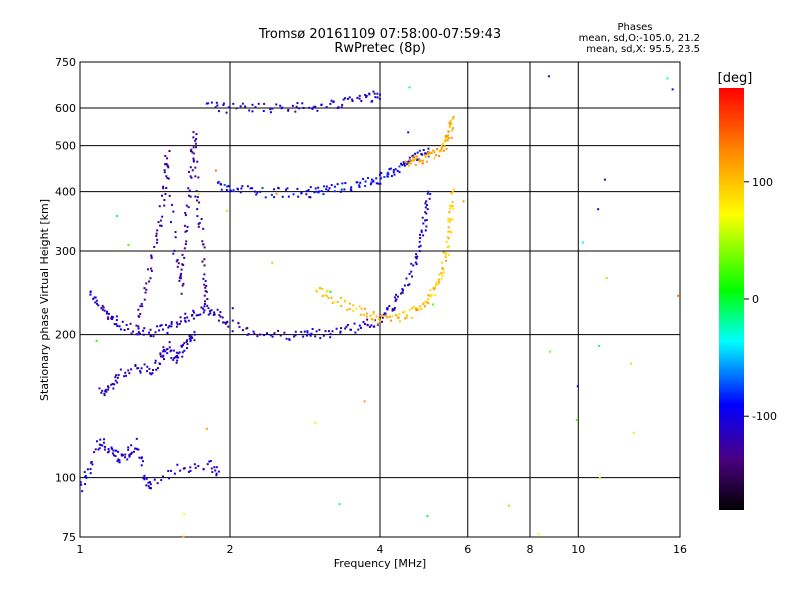  What do you see at coordinates (380, 563) in the screenshot?
I see `x-axis-label: Frequency [MHz]` at bounding box center [380, 563].